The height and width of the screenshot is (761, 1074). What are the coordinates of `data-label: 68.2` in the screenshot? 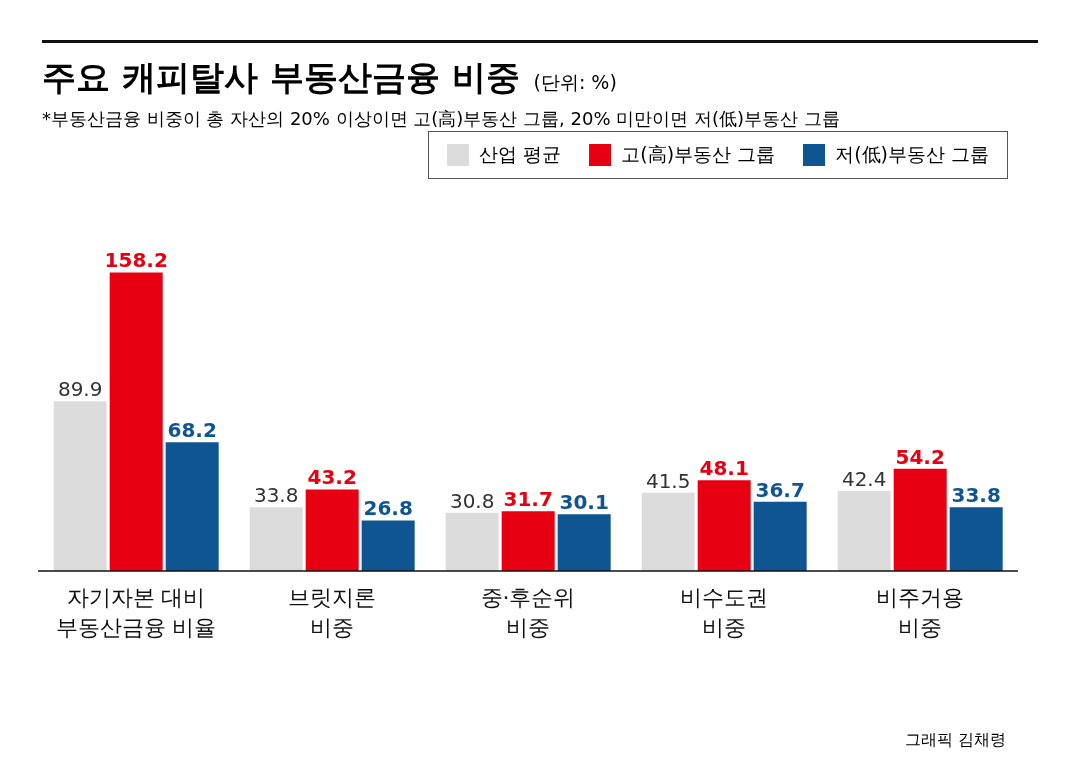 It's located at (192, 430).